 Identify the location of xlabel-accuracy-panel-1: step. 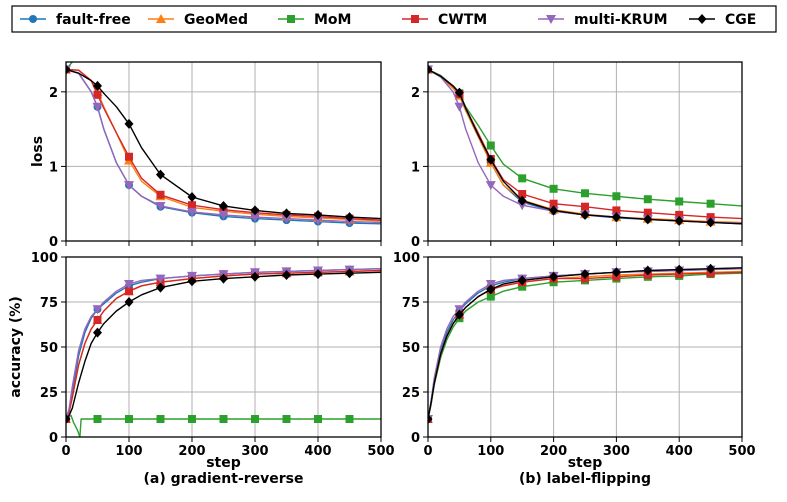
(223, 463).